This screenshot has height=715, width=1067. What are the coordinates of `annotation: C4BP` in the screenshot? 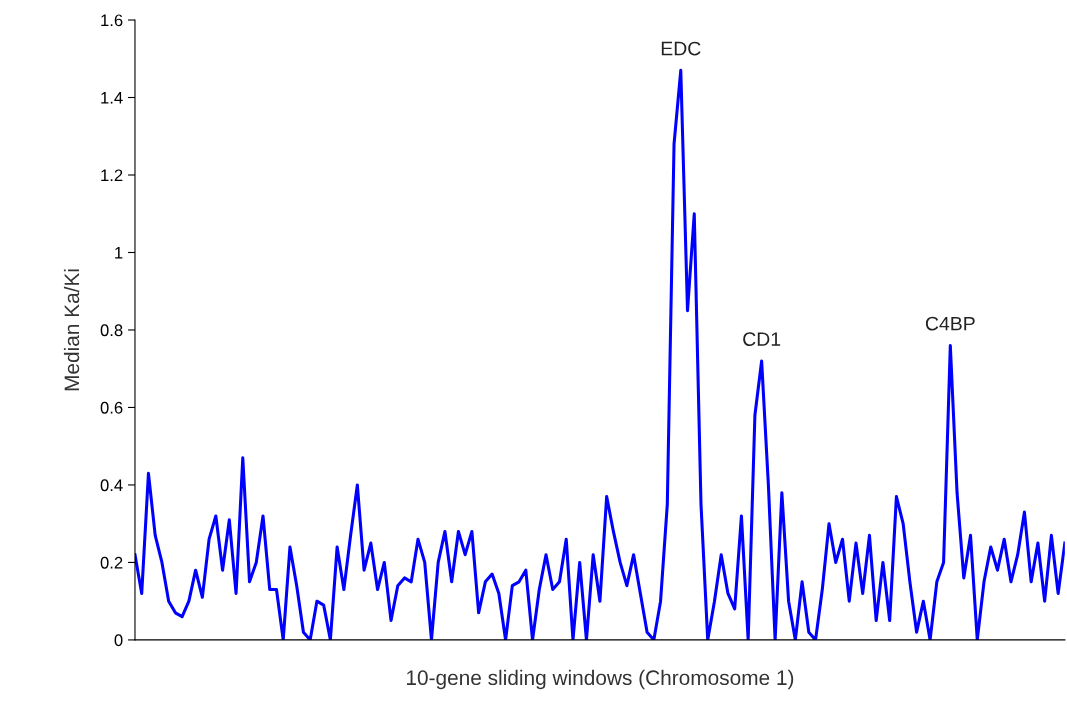 It's located at (950, 323).